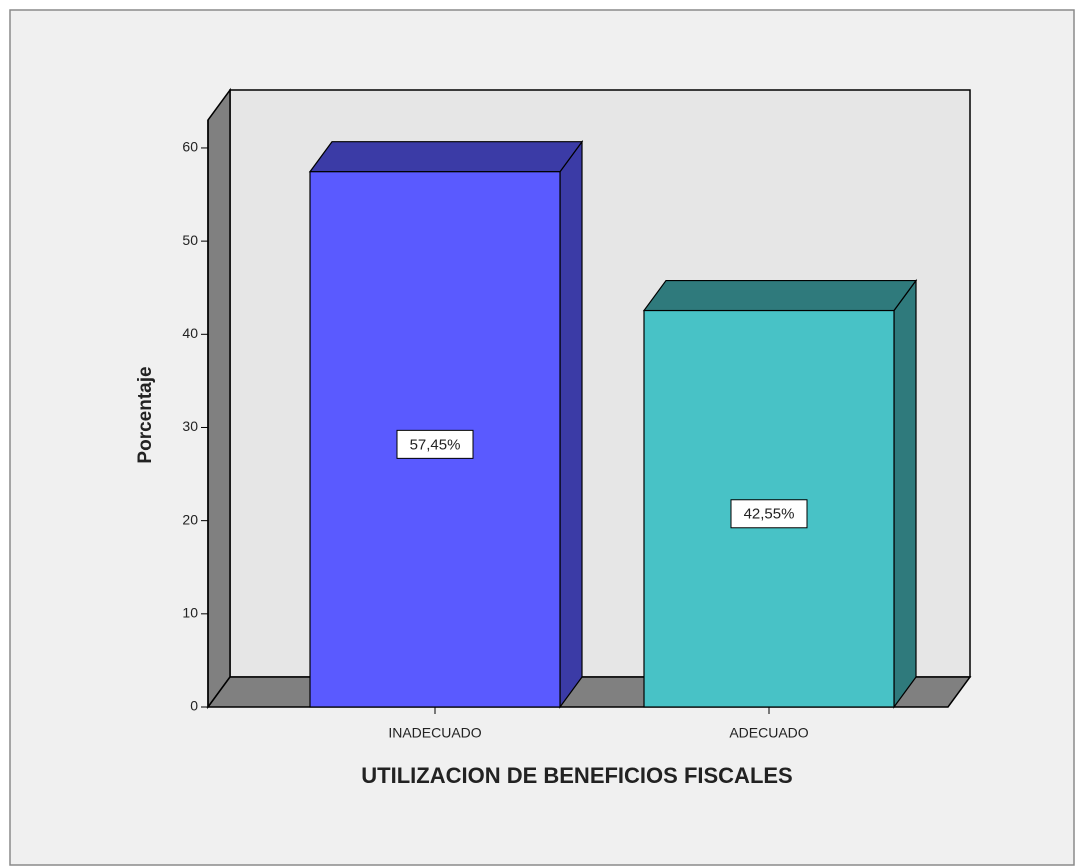  Describe the element at coordinates (190, 426) in the screenshot. I see `y-tick-label: 30` at that location.